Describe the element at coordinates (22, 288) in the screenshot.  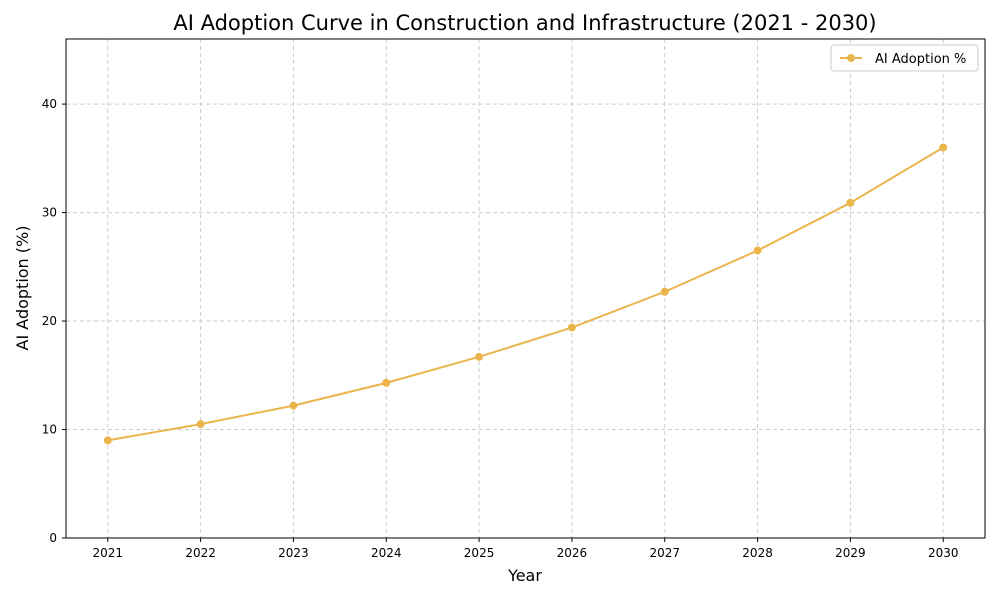
I see `y-axis-title: AI Adoption (%)` at that location.